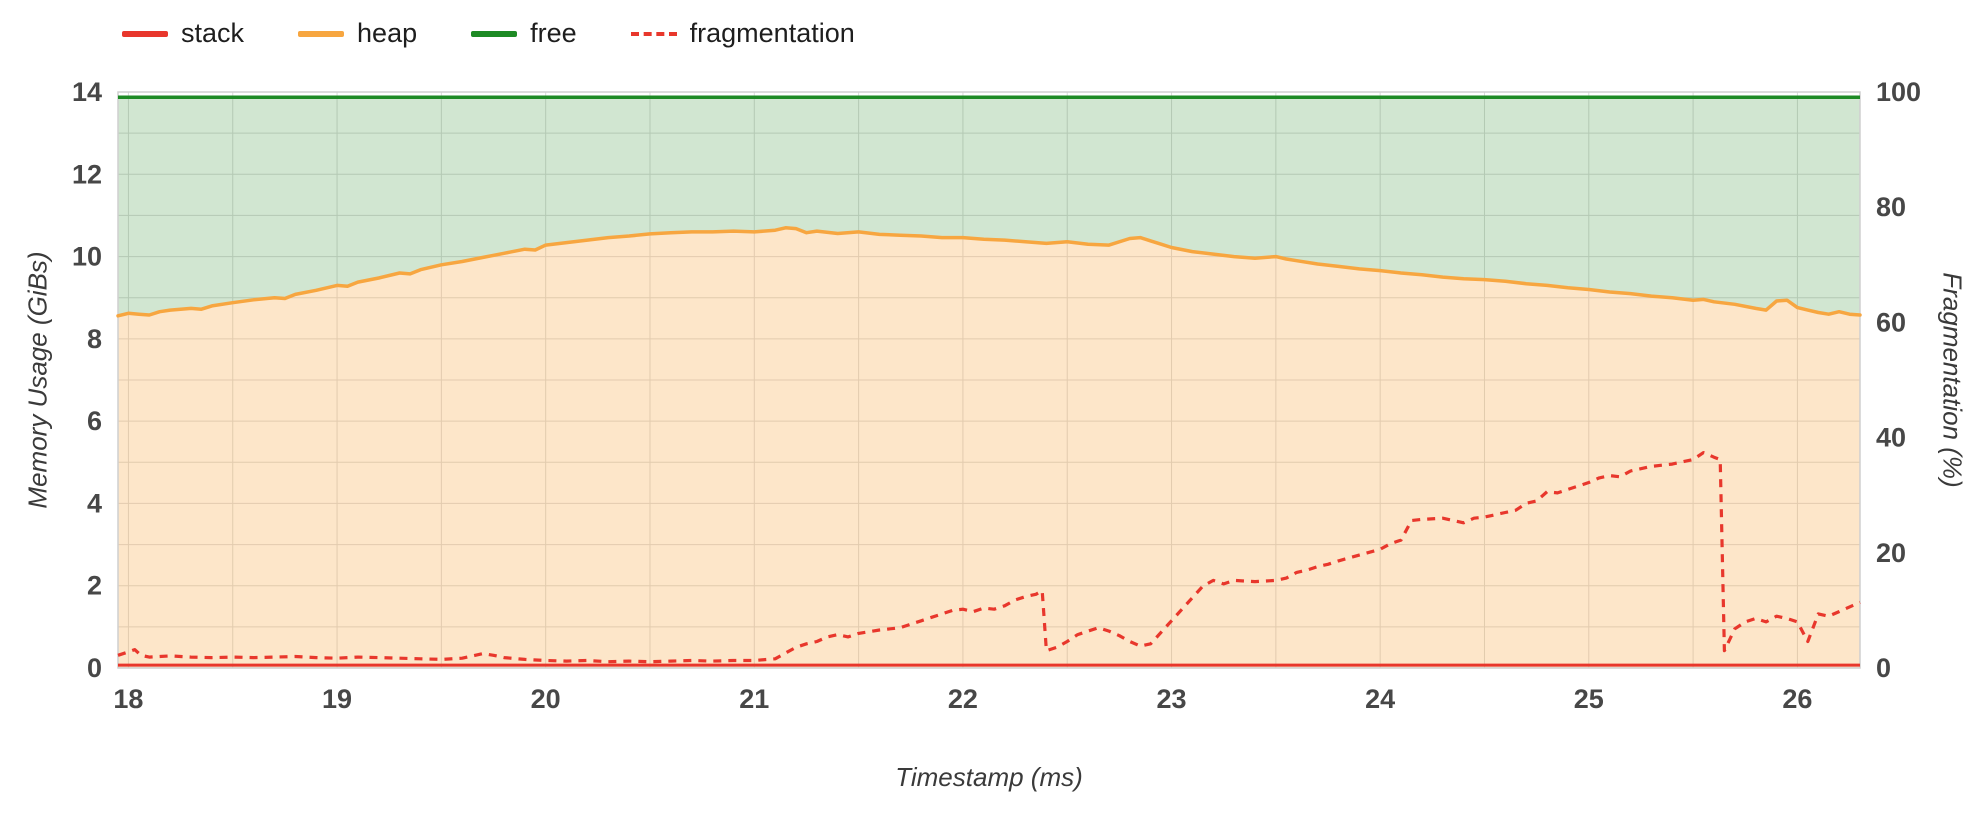 The width and height of the screenshot is (1988, 814). I want to click on svg-text: 40, so click(1891, 438).